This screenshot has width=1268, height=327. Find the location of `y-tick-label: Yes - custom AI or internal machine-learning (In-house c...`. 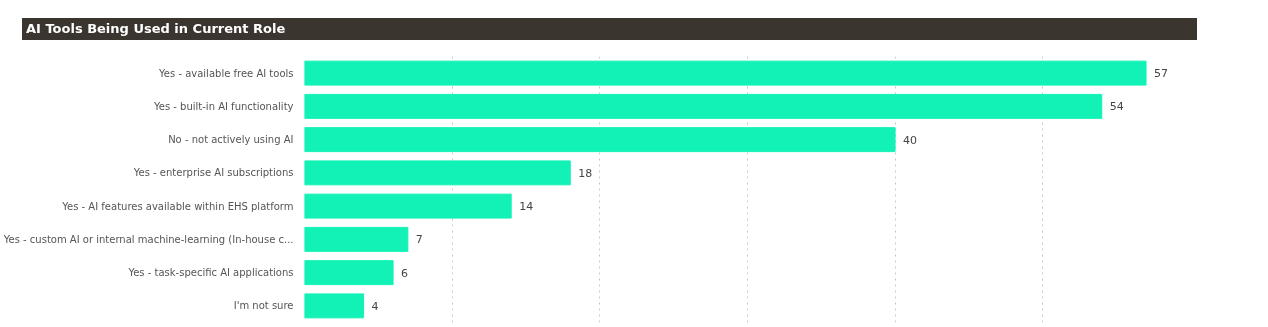

y-tick-label: Yes - custom AI or internal machine-learning (In-house c... is located at coordinates (148, 239).